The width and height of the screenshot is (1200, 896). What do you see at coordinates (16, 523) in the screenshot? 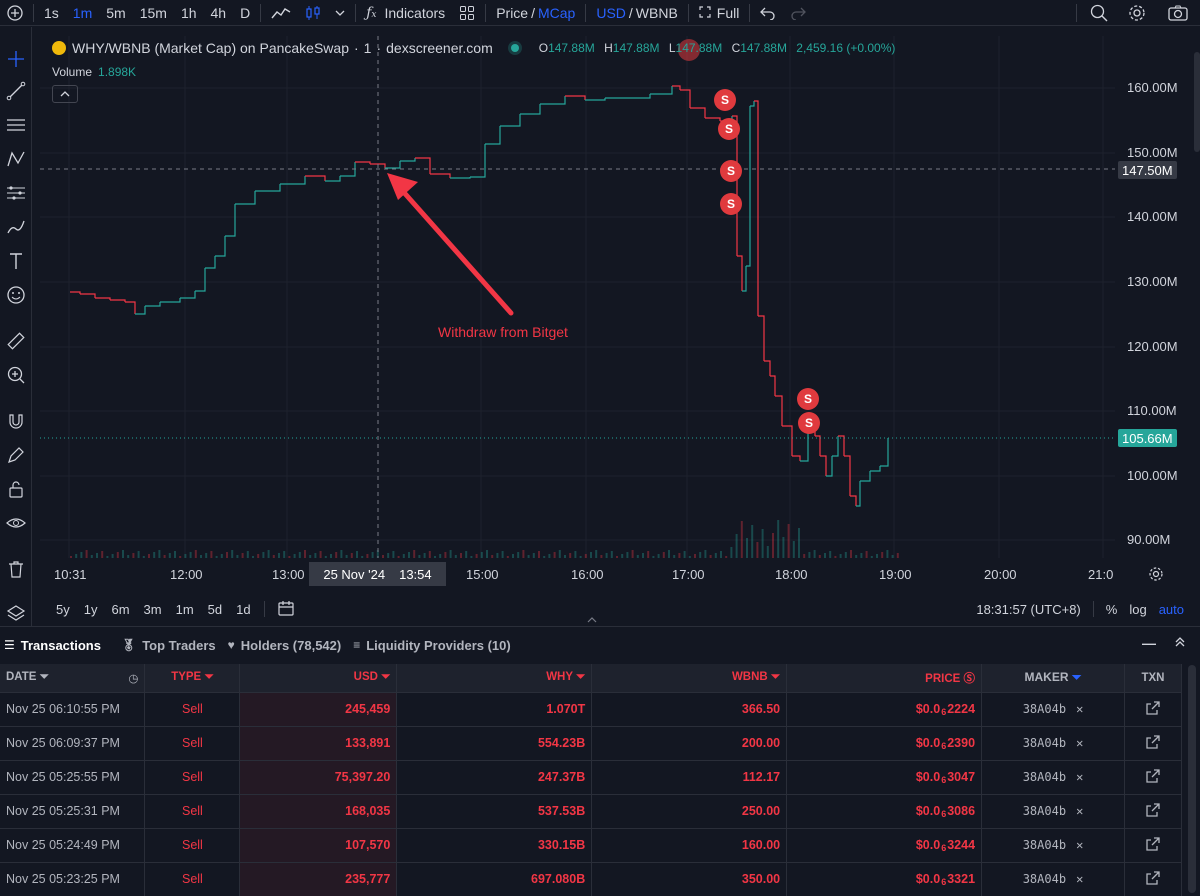
I see `eye-icon` at bounding box center [16, 523].